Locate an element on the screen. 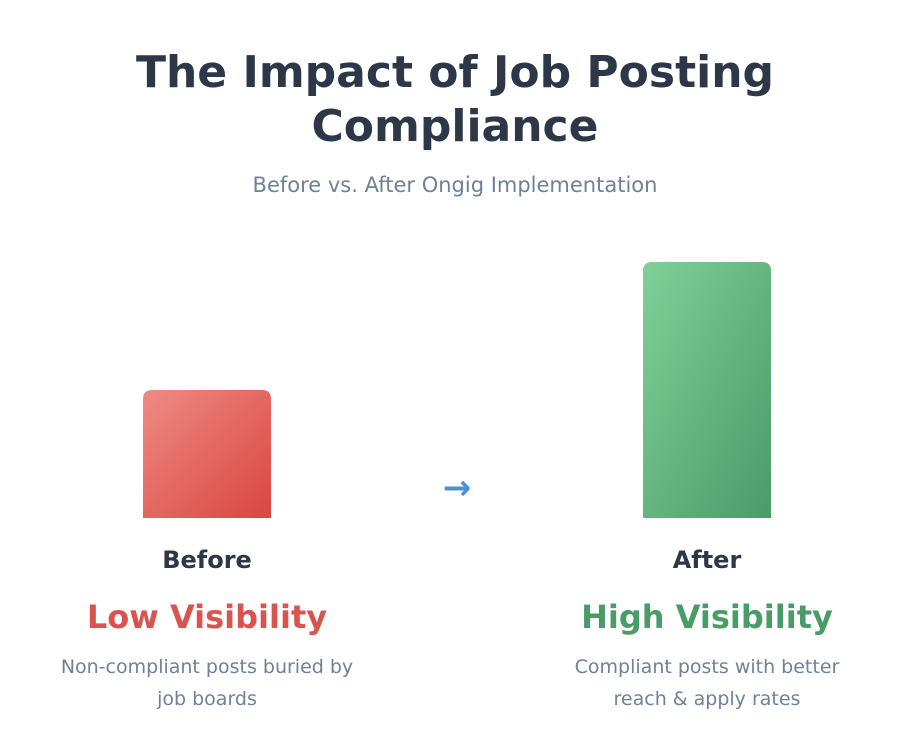 This screenshot has height=748, width=910. status-label-after: High Visibility is located at coordinates (707, 617).